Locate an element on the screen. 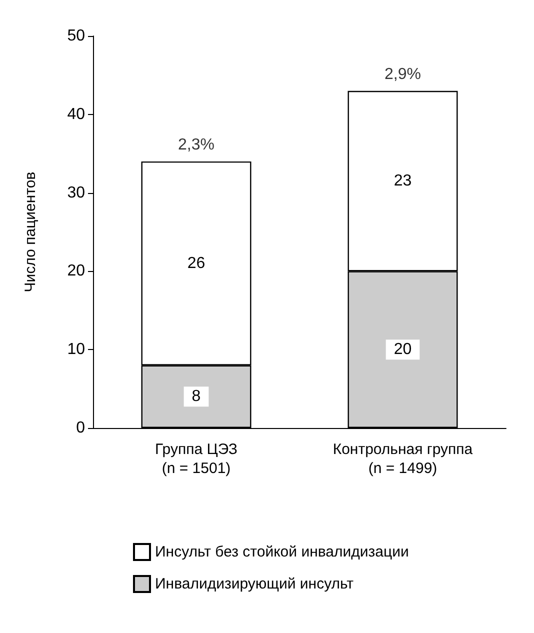 This screenshot has height=633, width=534. y-tick-label: 0 is located at coordinates (81, 428).